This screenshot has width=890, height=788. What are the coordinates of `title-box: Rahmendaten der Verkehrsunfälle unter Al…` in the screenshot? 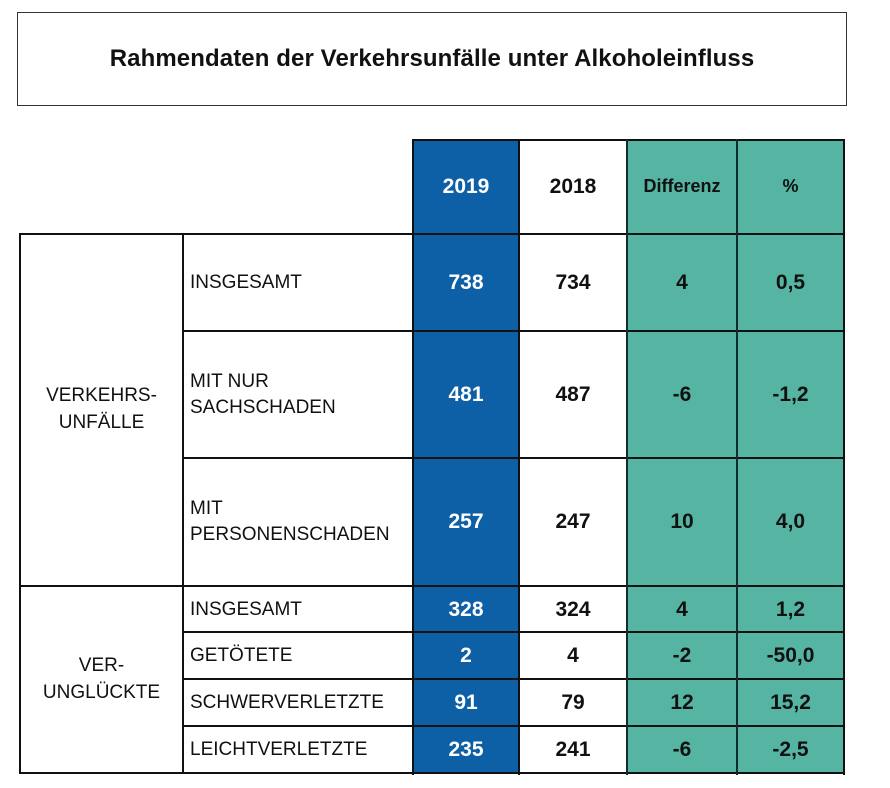 It's located at (432, 59).